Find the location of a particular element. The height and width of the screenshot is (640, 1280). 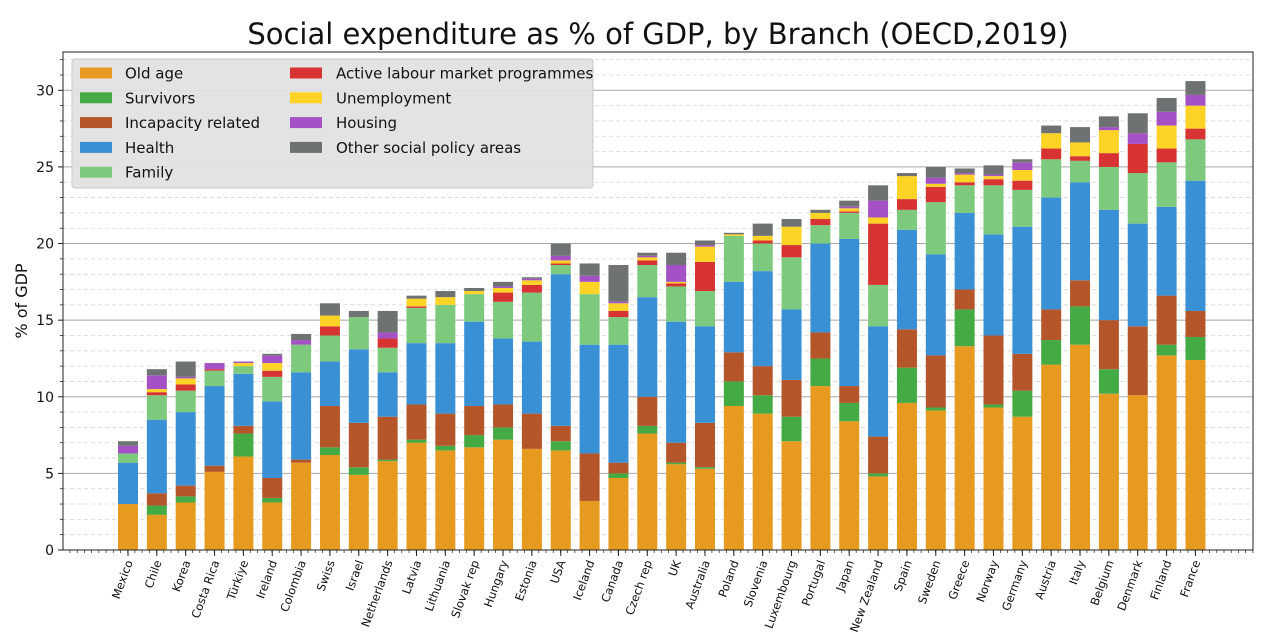

x-tick-label: Spain is located at coordinates (903, 575).